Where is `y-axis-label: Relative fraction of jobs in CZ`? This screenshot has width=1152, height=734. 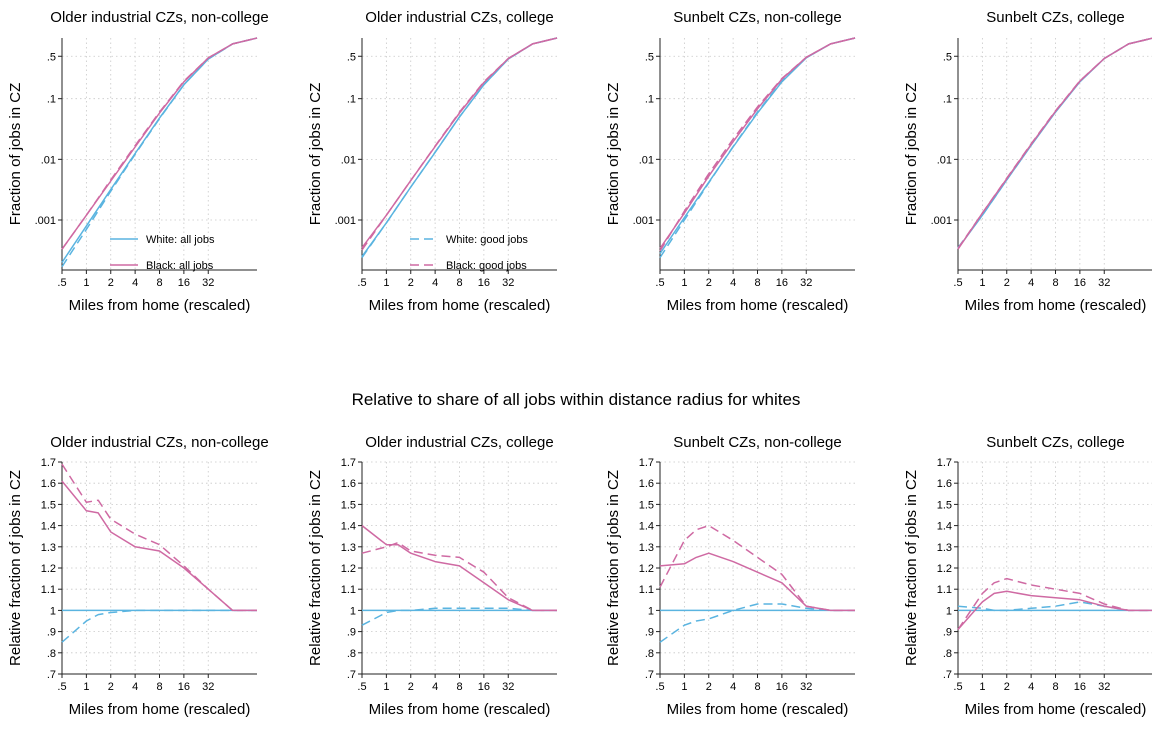 y-axis-label: Relative fraction of jobs in CZ is located at coordinates (911, 568).